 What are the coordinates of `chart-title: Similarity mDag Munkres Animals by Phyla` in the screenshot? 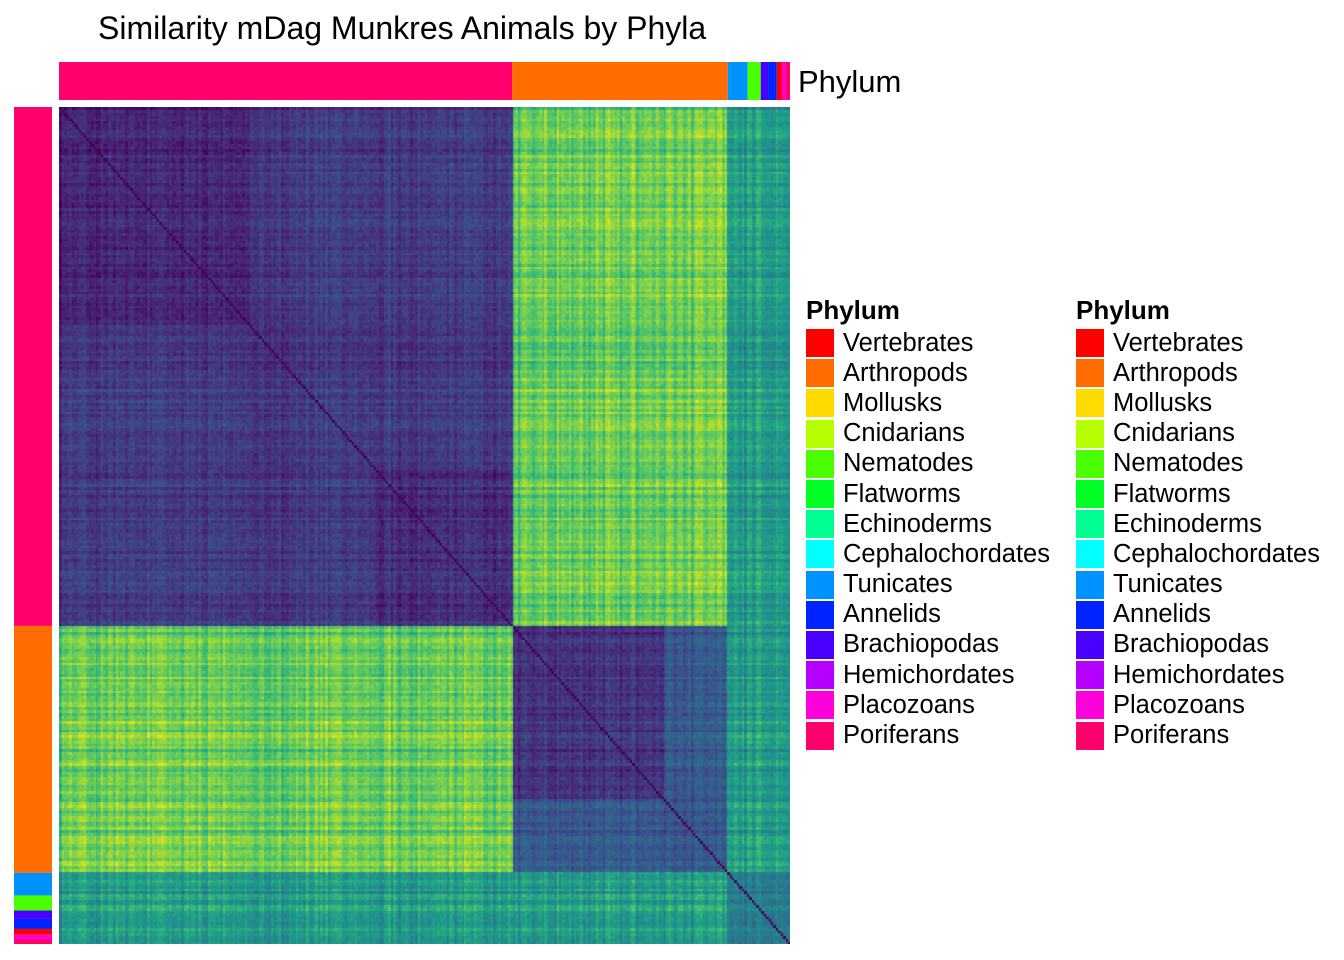 It's located at (402, 28).